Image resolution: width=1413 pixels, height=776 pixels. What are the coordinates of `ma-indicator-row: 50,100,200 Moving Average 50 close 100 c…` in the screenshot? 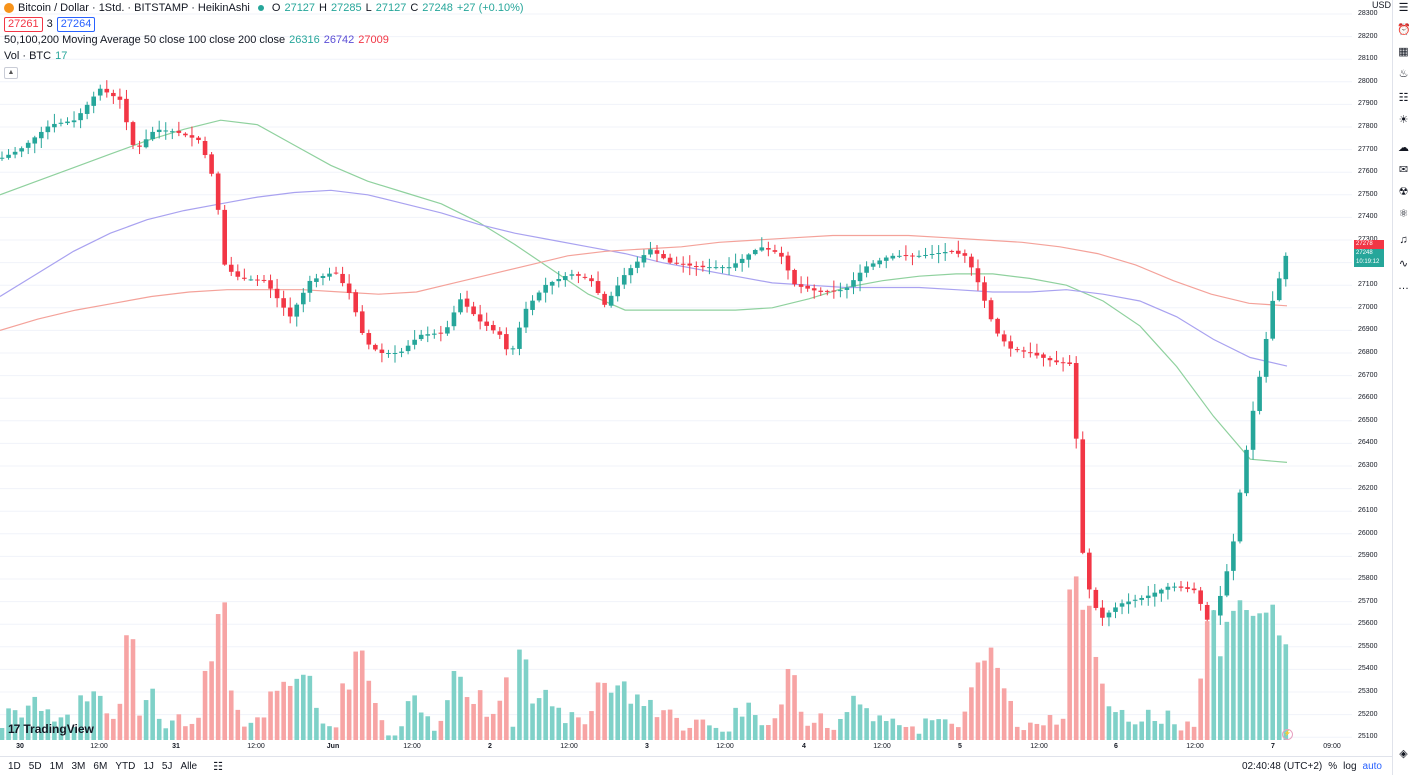 It's located at (264, 40).